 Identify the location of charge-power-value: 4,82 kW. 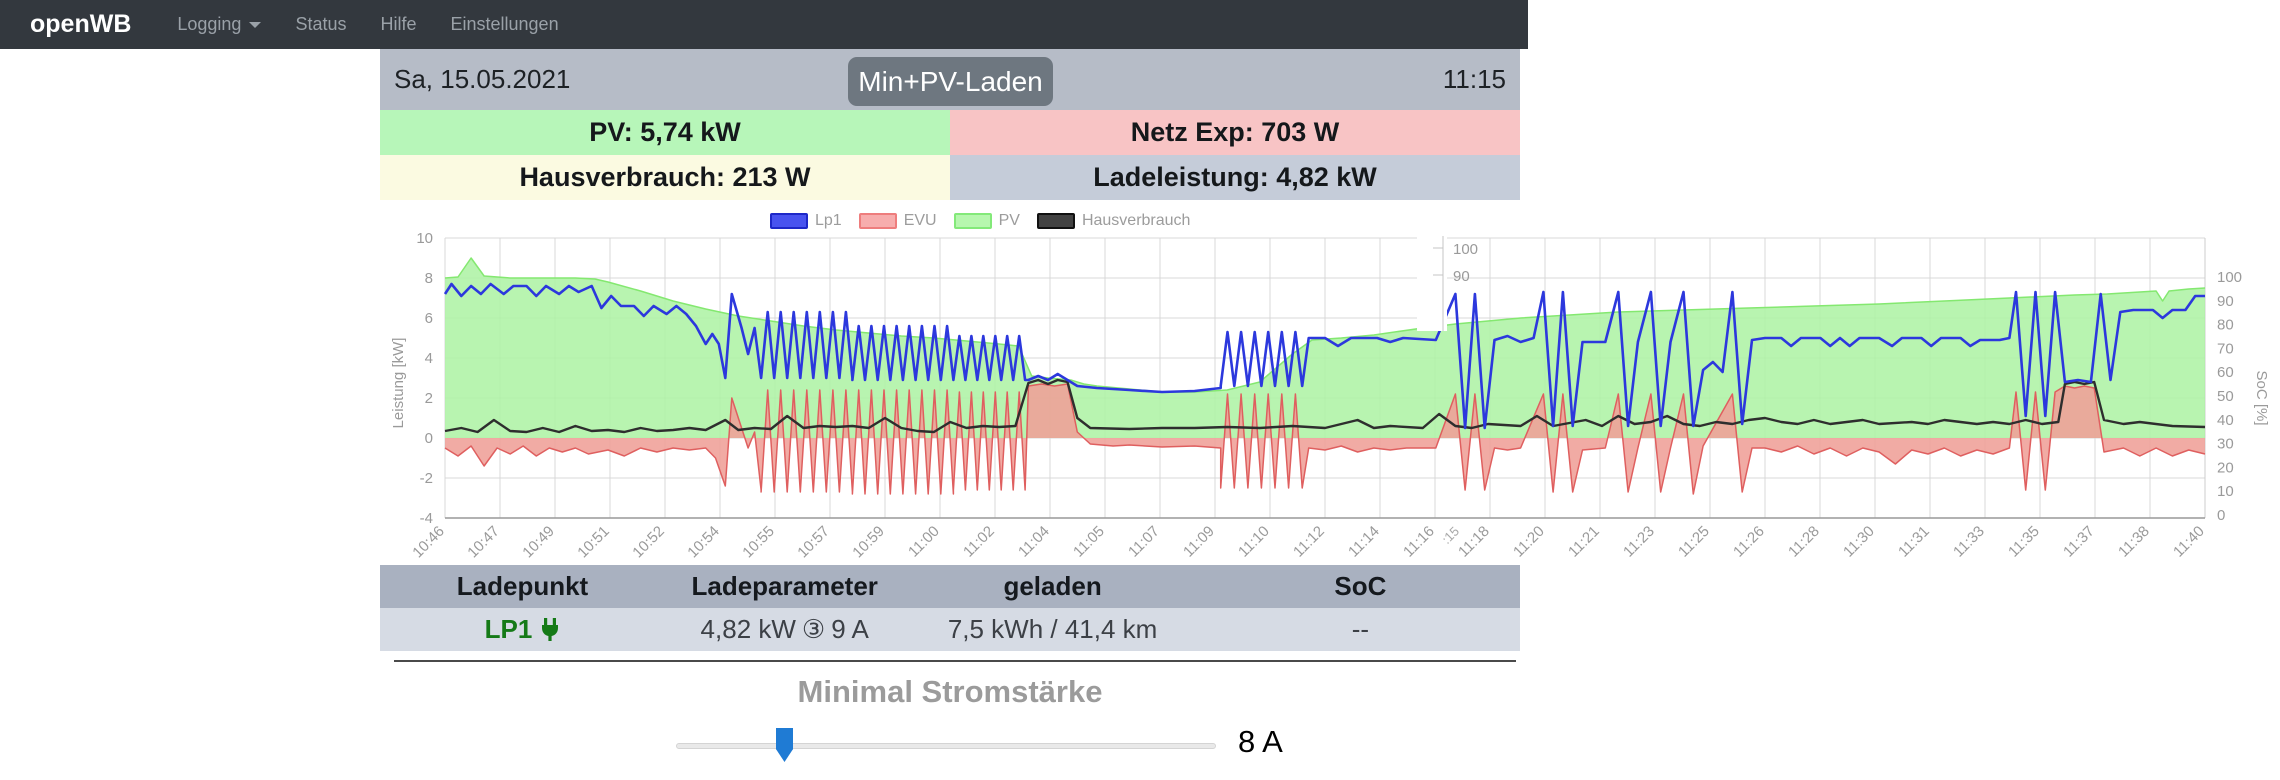
(748, 629).